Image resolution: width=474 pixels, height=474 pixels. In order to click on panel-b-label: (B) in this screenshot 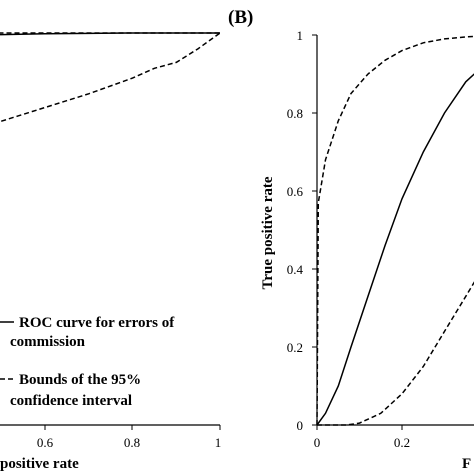, I will do `click(240, 17)`.